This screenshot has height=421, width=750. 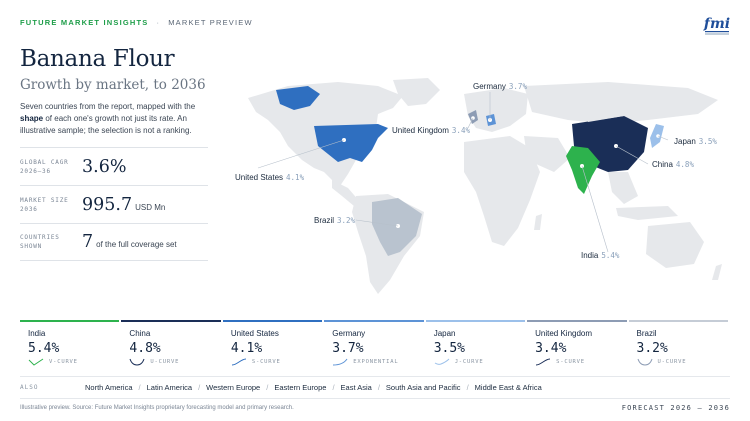 What do you see at coordinates (254, 333) in the screenshot?
I see `card-name: United States` at bounding box center [254, 333].